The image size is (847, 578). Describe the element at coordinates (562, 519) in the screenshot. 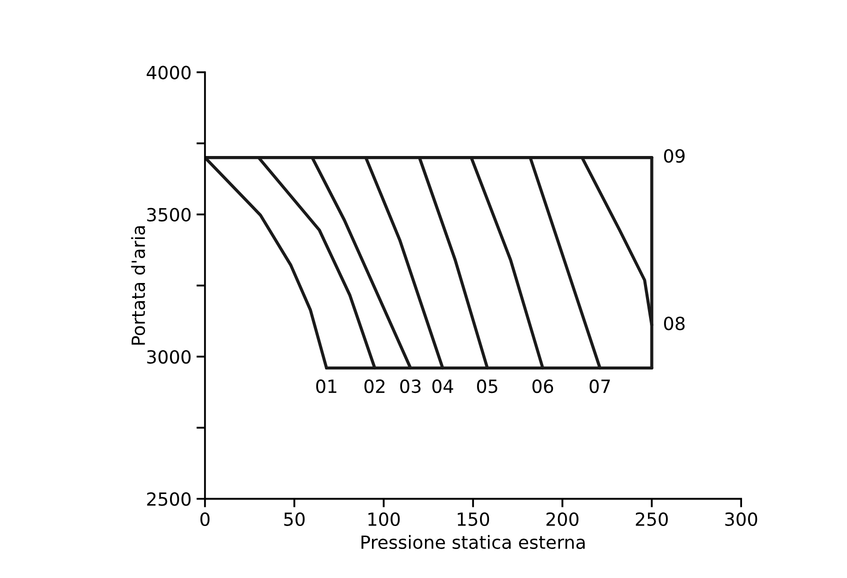

I see `x-tick-label: 200` at that location.